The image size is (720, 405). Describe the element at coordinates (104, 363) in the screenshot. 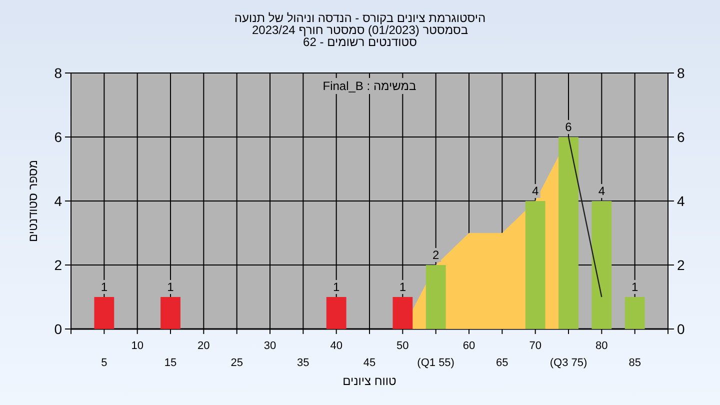

I see `x-tick-label: 5` at that location.